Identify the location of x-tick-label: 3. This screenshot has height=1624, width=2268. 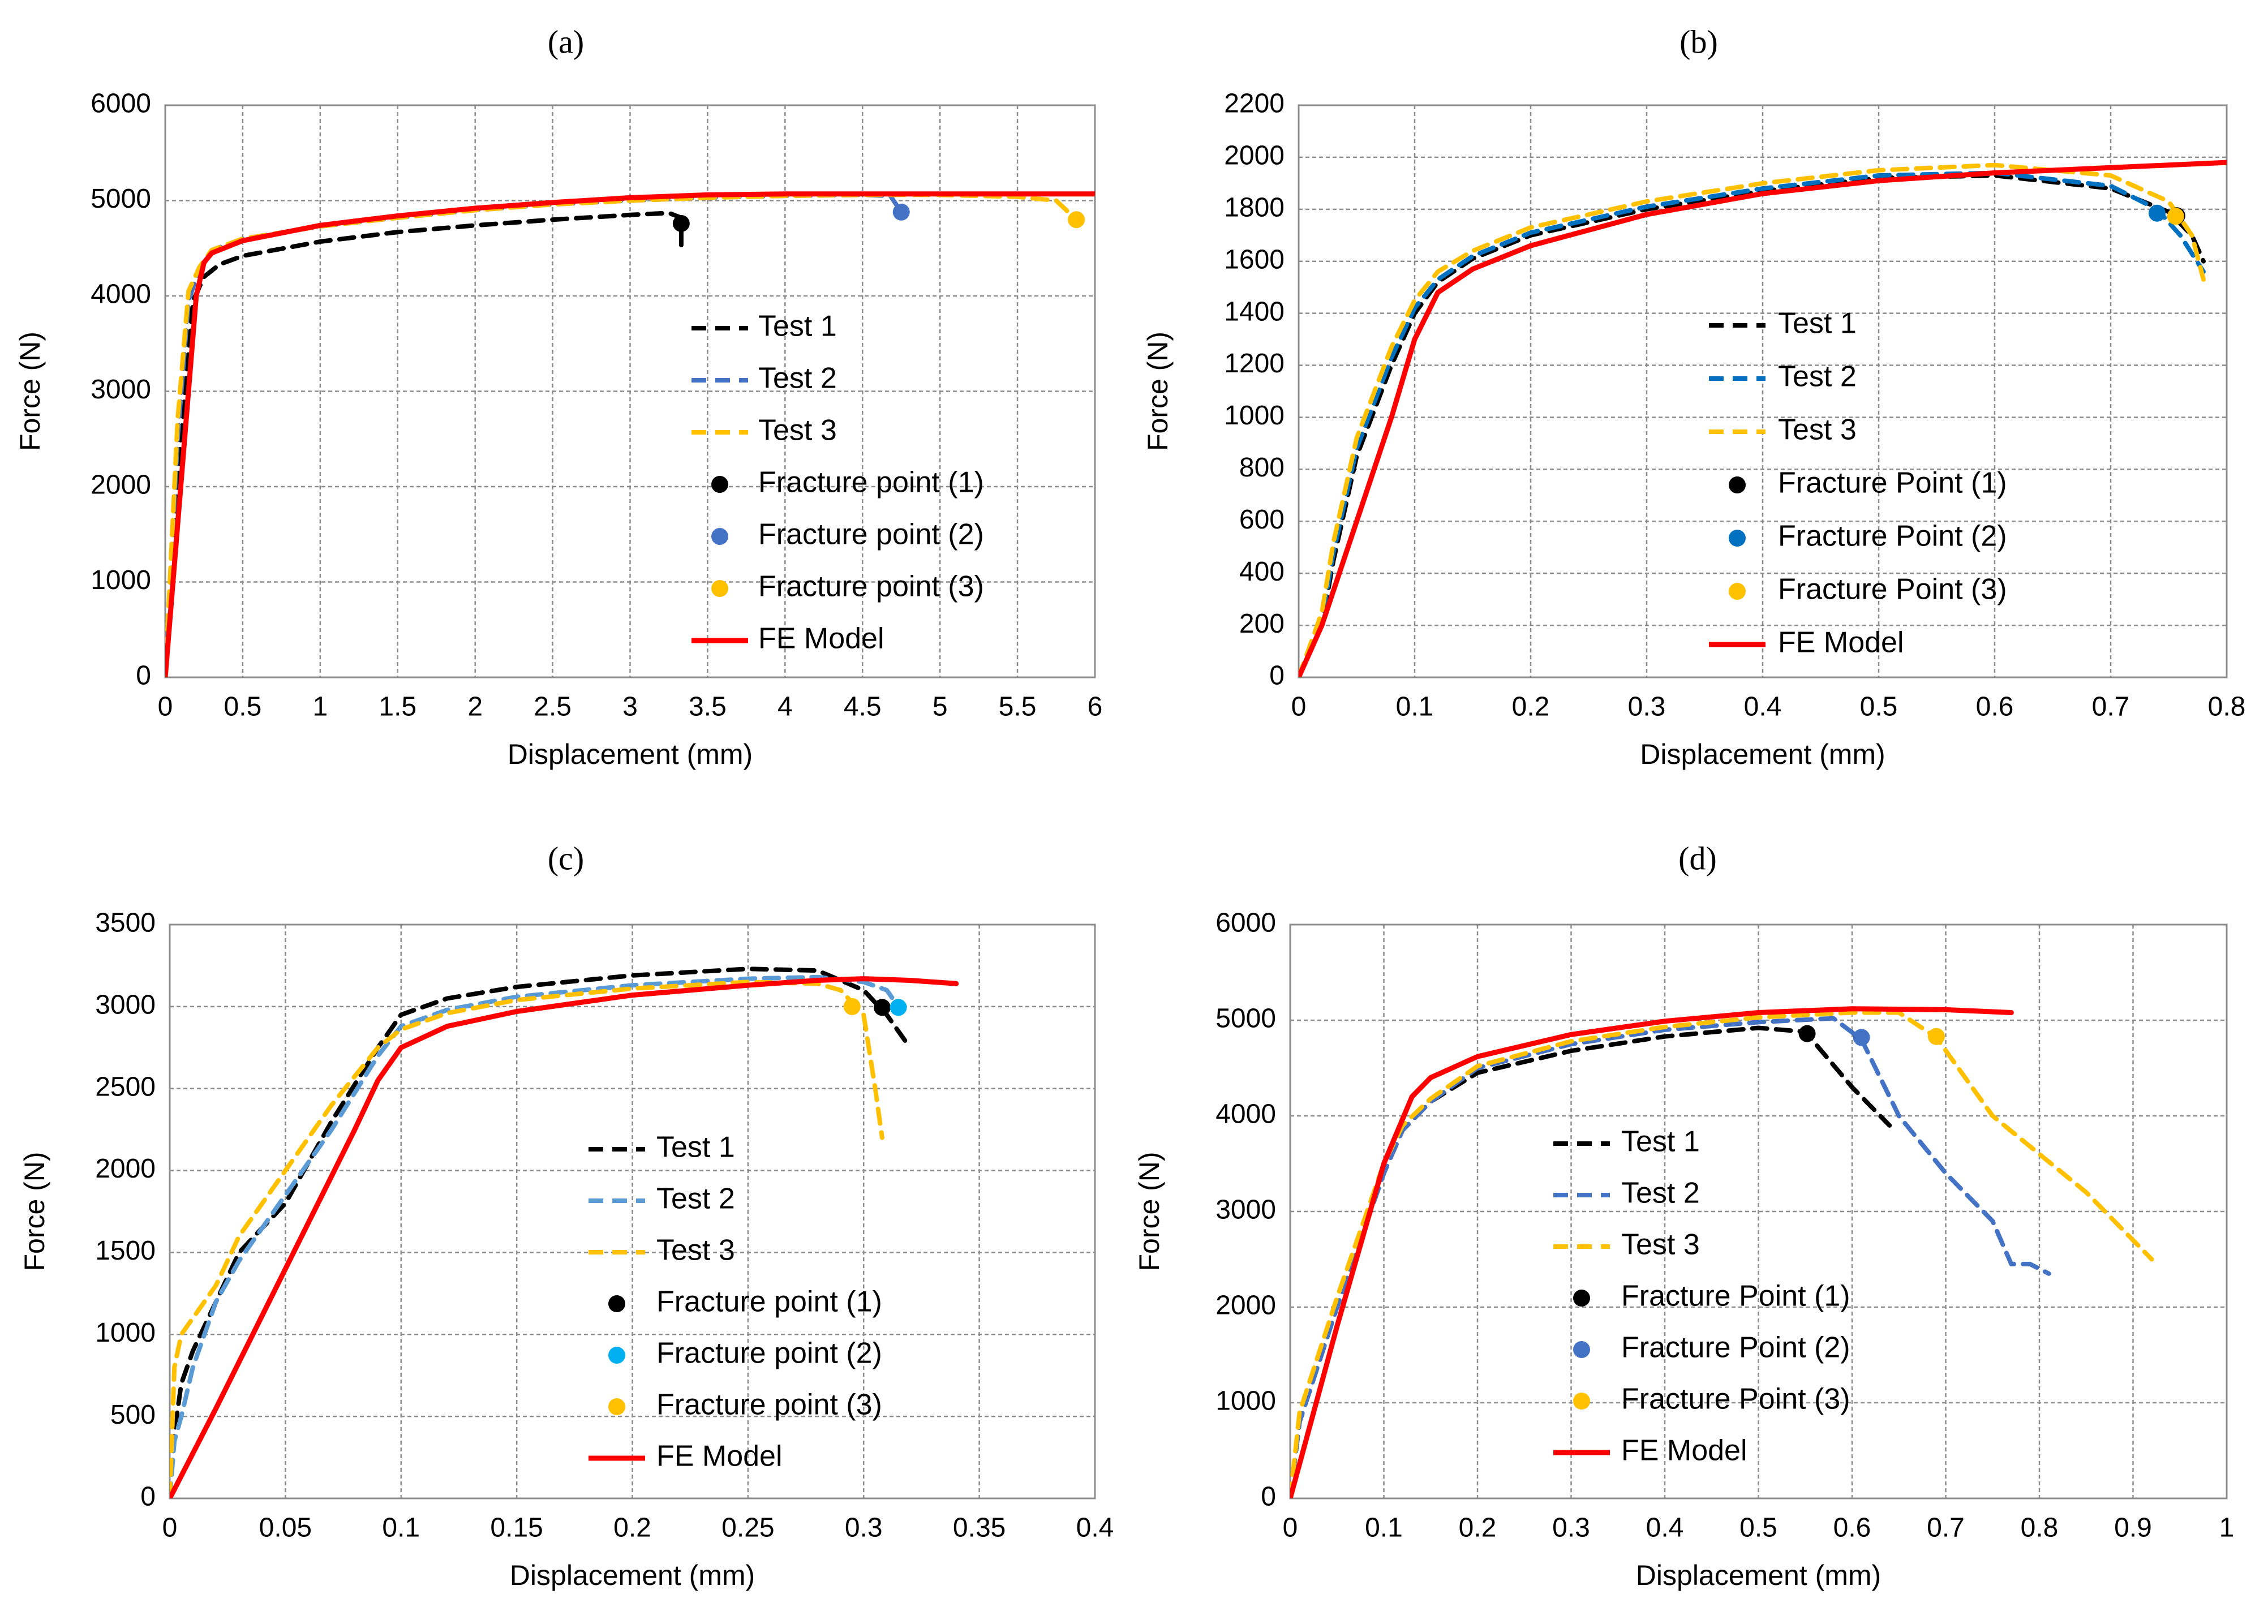
(630, 707).